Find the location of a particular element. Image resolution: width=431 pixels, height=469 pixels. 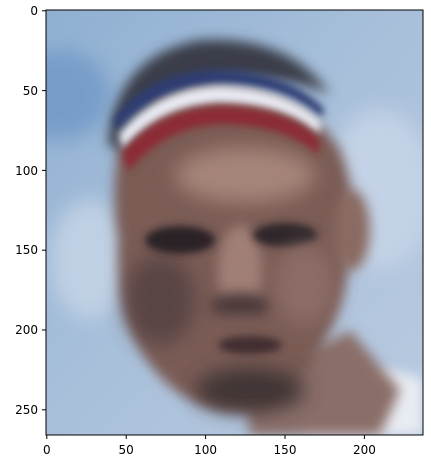

y-tick-label: 150 is located at coordinates (26, 250).